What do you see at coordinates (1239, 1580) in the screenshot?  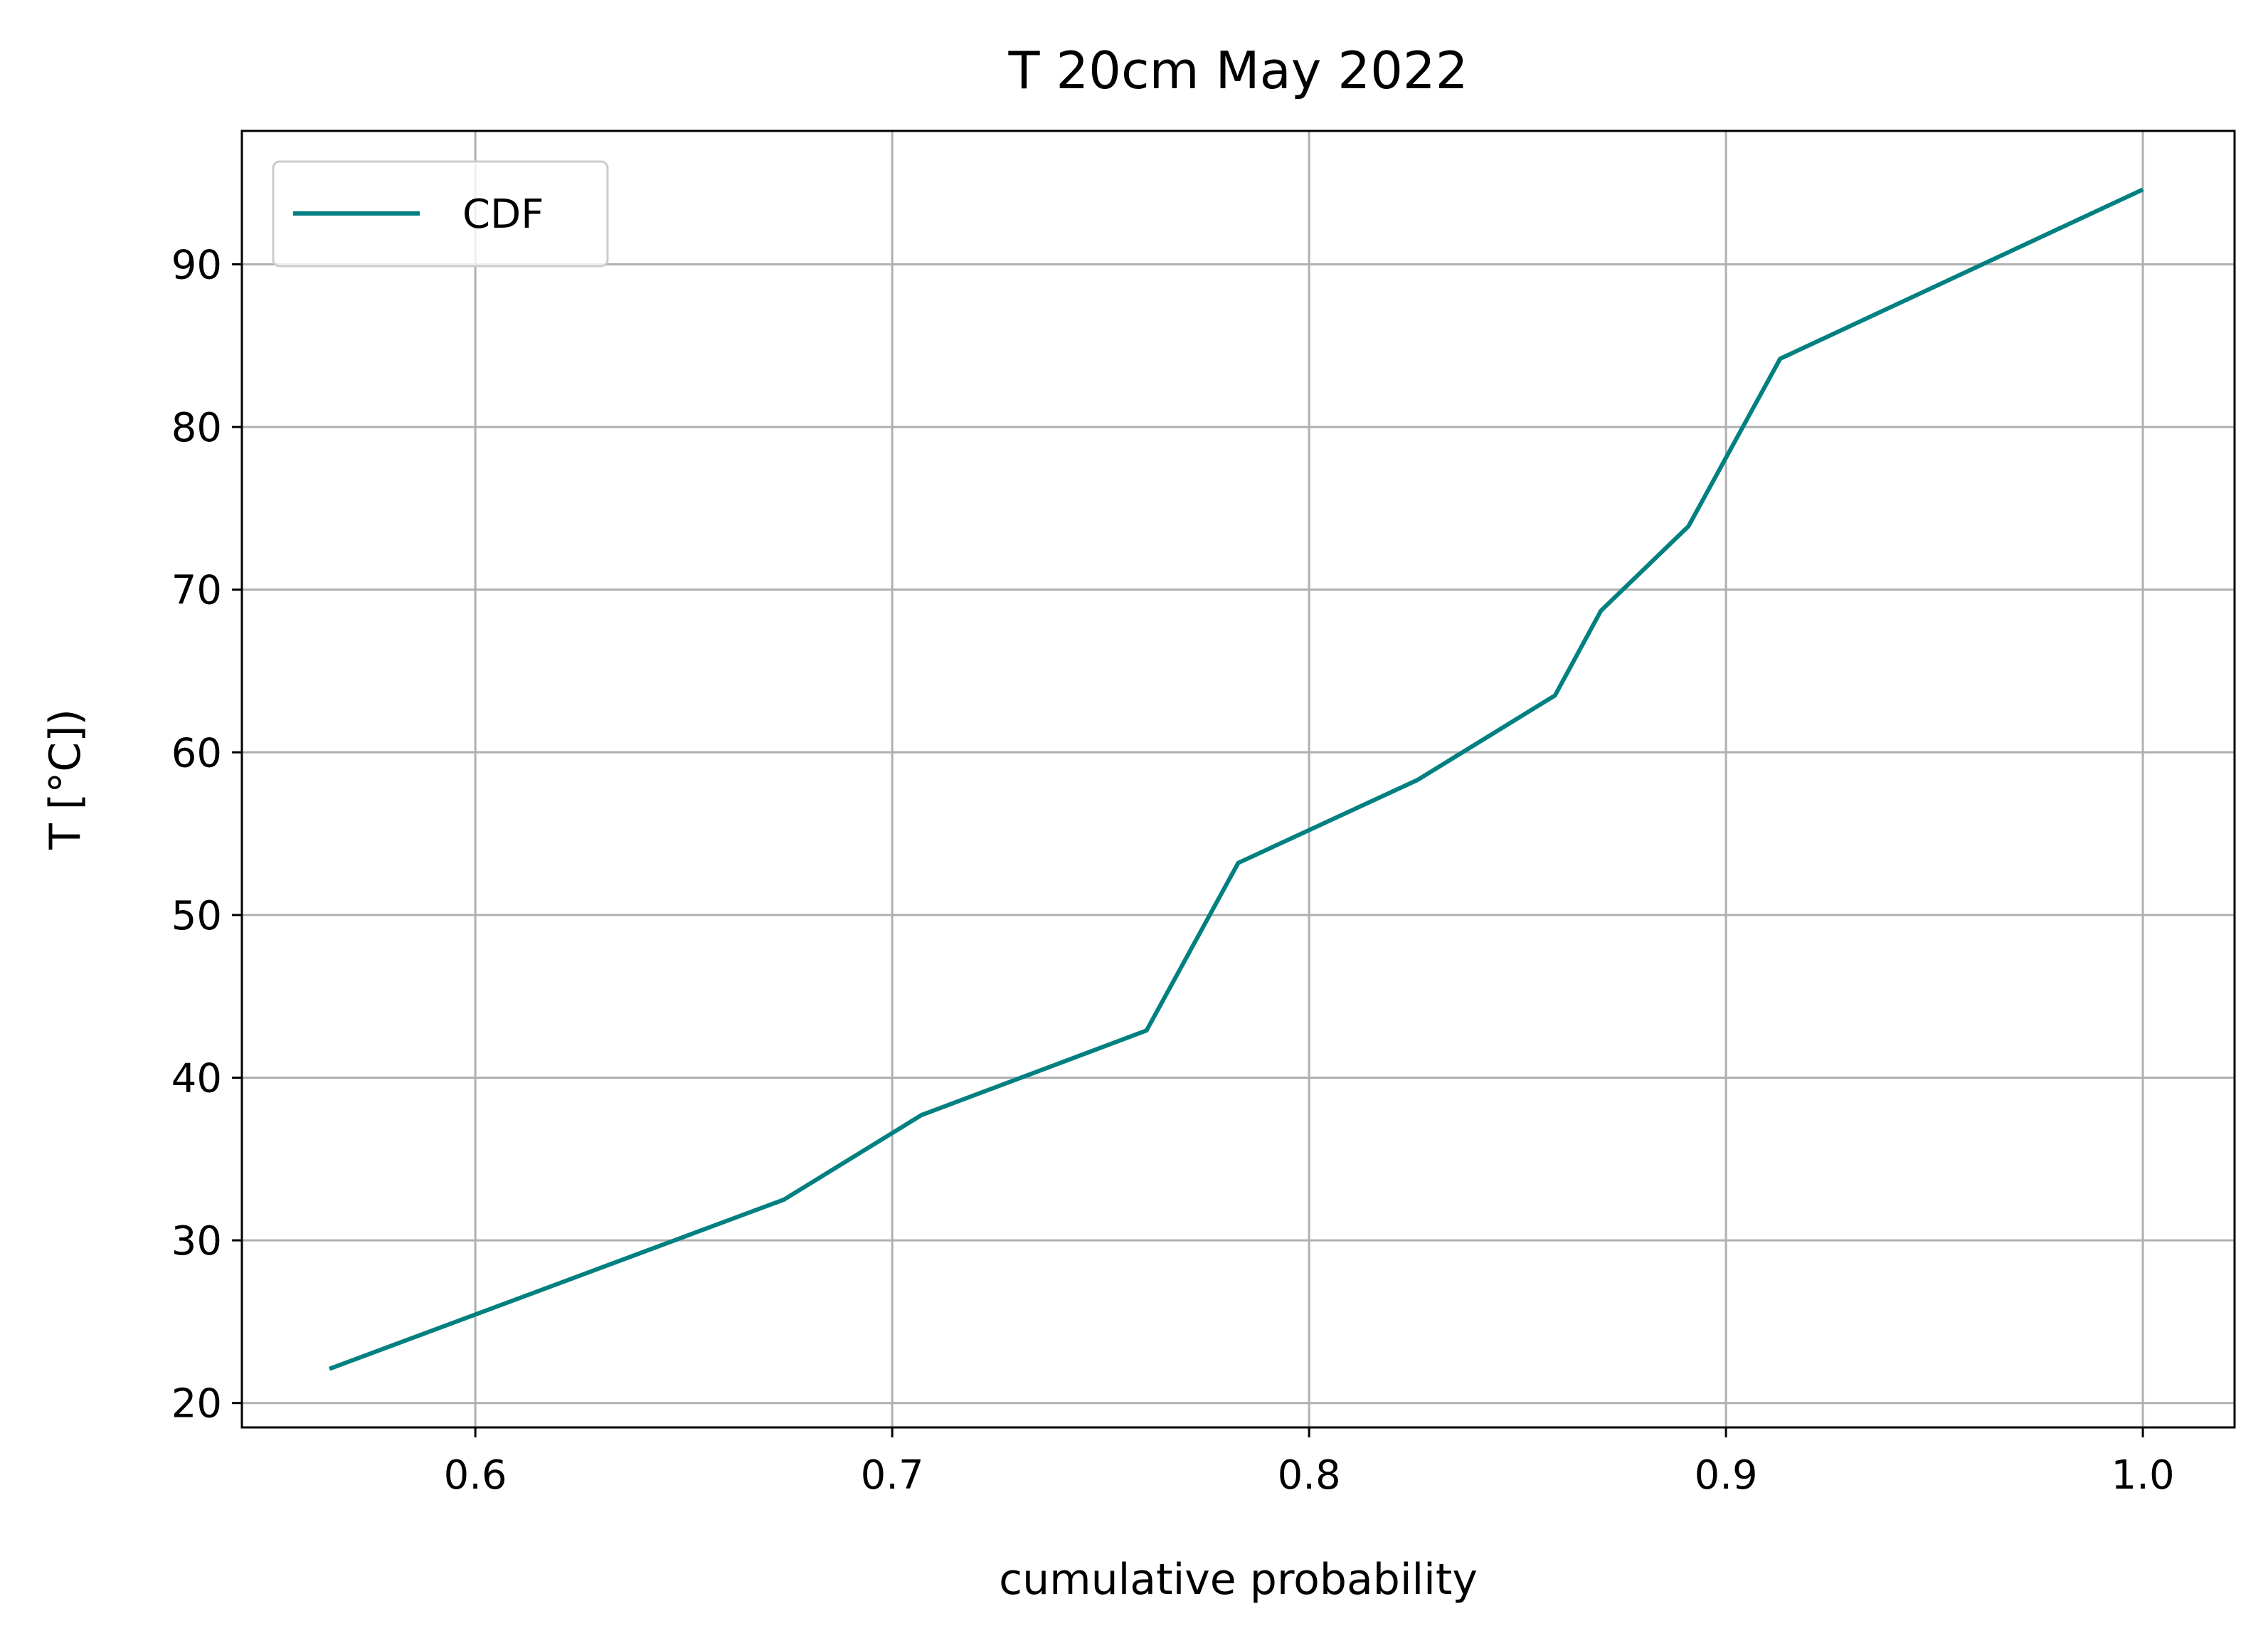 I see `x-axis-label: cumulative probability` at bounding box center [1239, 1580].